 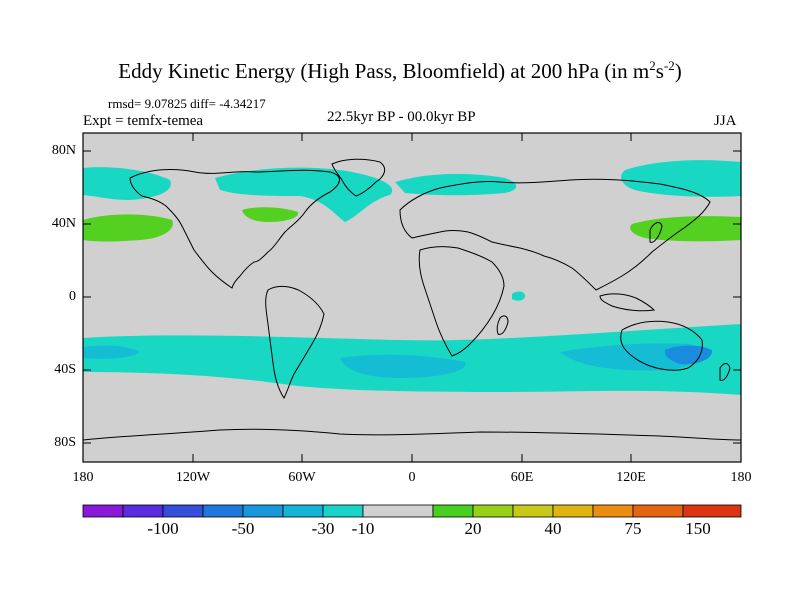 What do you see at coordinates (63, 223) in the screenshot?
I see `lat-label: 40N` at bounding box center [63, 223].